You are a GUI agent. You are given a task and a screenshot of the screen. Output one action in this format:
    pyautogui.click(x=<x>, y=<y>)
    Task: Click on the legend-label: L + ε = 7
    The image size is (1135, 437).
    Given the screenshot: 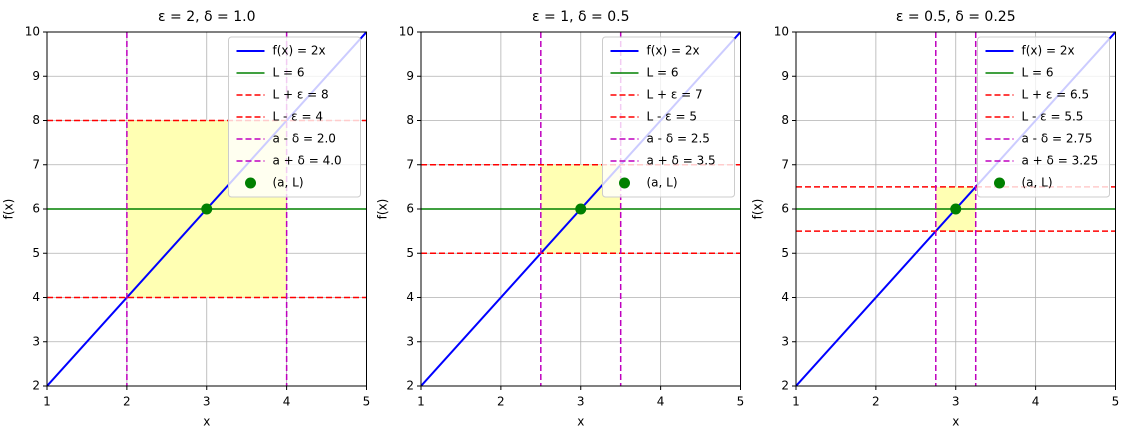 What is the action you would take?
    pyautogui.click(x=675, y=95)
    